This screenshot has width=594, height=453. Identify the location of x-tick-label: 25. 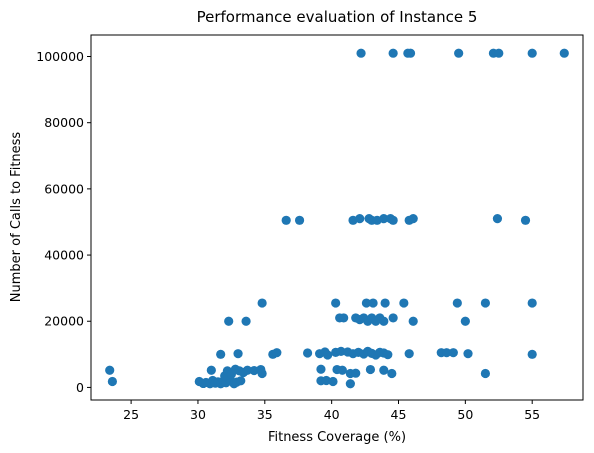
(131, 414).